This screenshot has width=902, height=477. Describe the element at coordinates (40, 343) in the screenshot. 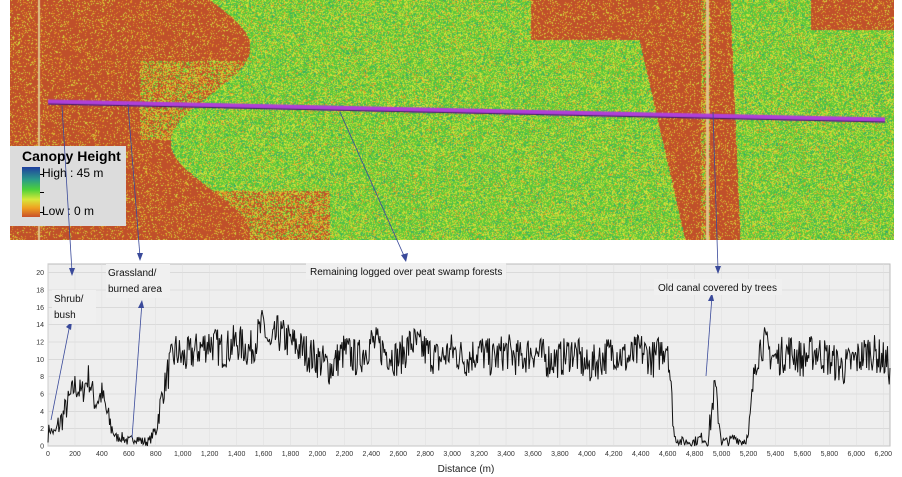

I see `y-tick-label: 12` at that location.